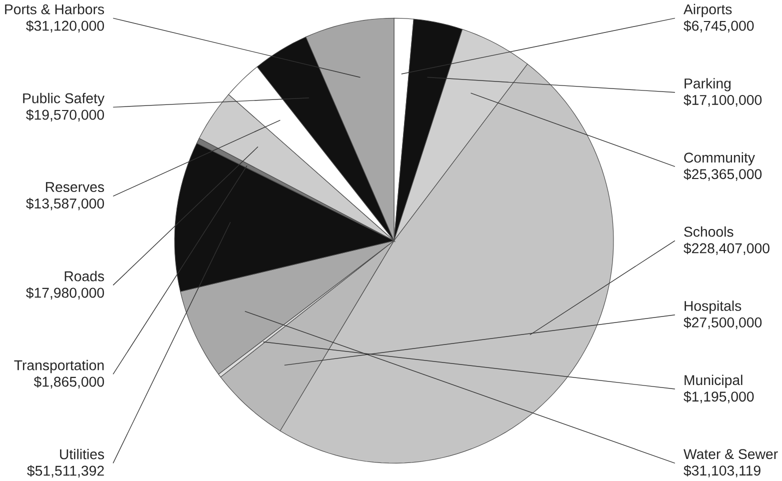 The image size is (782, 481). I want to click on data-label: $1,865,000, so click(69, 382).